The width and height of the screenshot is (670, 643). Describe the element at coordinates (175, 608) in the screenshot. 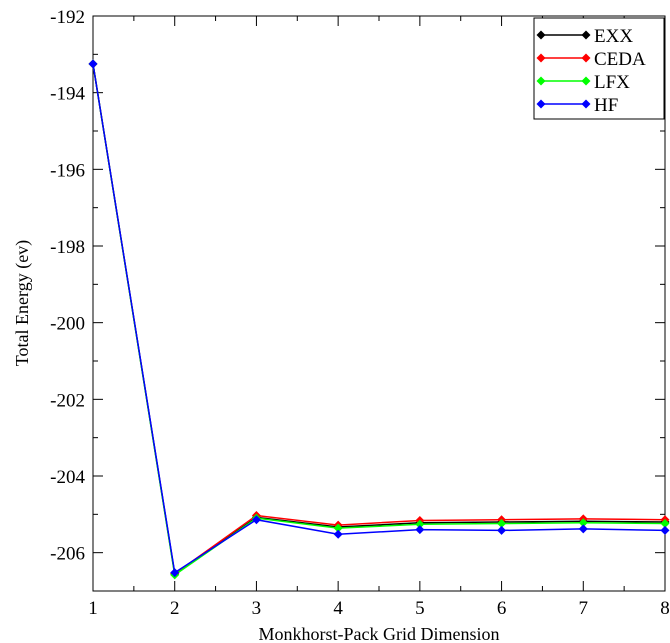

I see `x-tick-label: 2` at that location.